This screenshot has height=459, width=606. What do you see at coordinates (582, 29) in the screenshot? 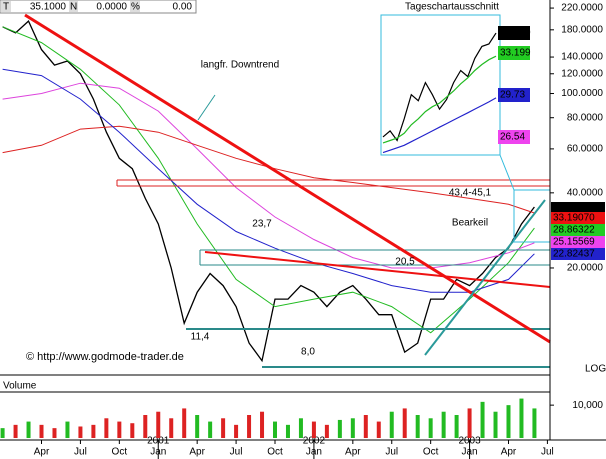
I see `y-tick-label: 180.0000` at bounding box center [582, 29].